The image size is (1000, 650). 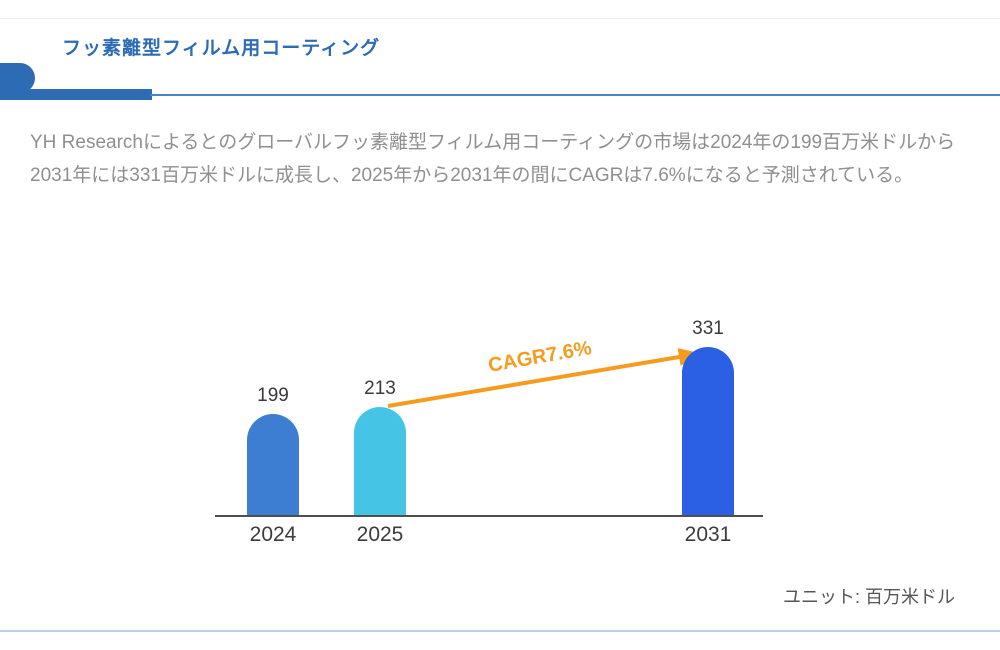 I want to click on unit-note: ユニット: 百万米ドル, so click(x=868, y=597).